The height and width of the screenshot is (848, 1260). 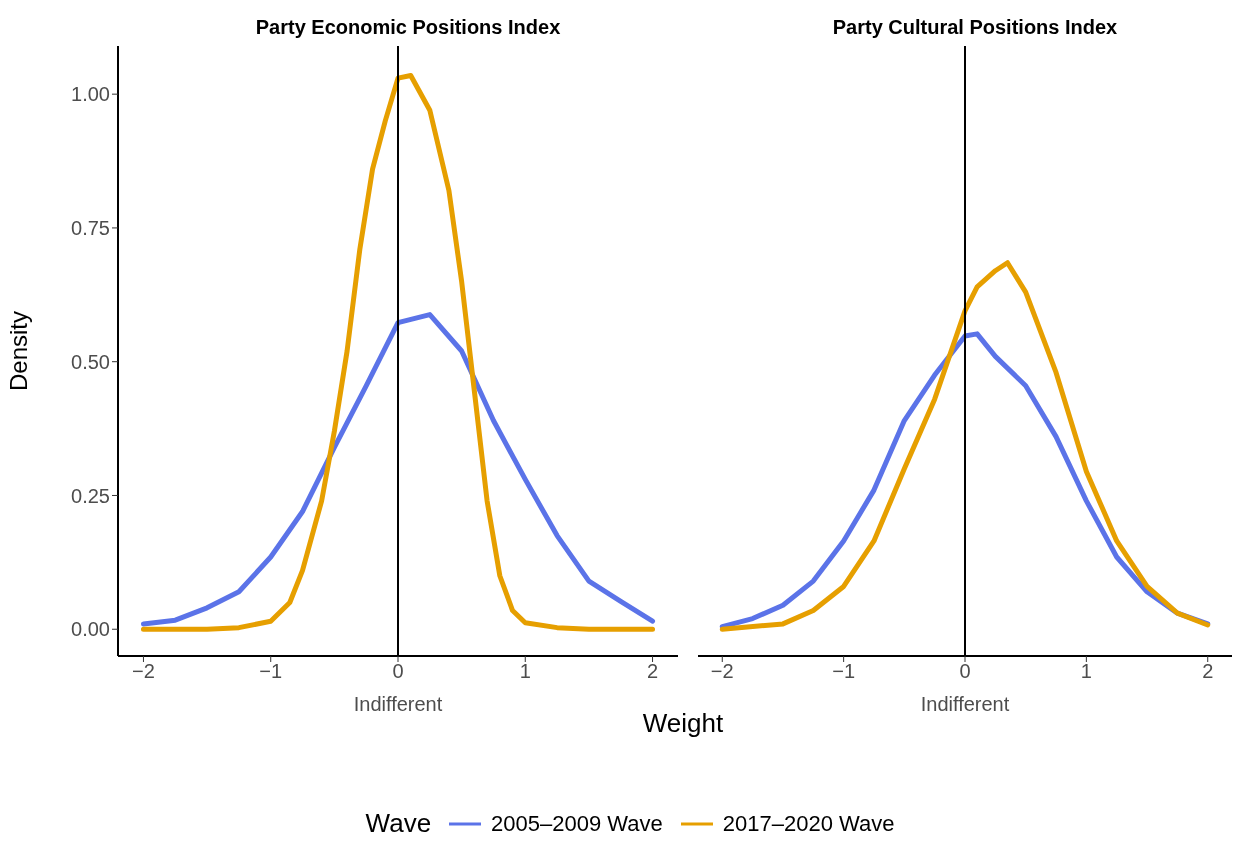 I want to click on y-tick-label: 0.25, so click(x=90, y=495).